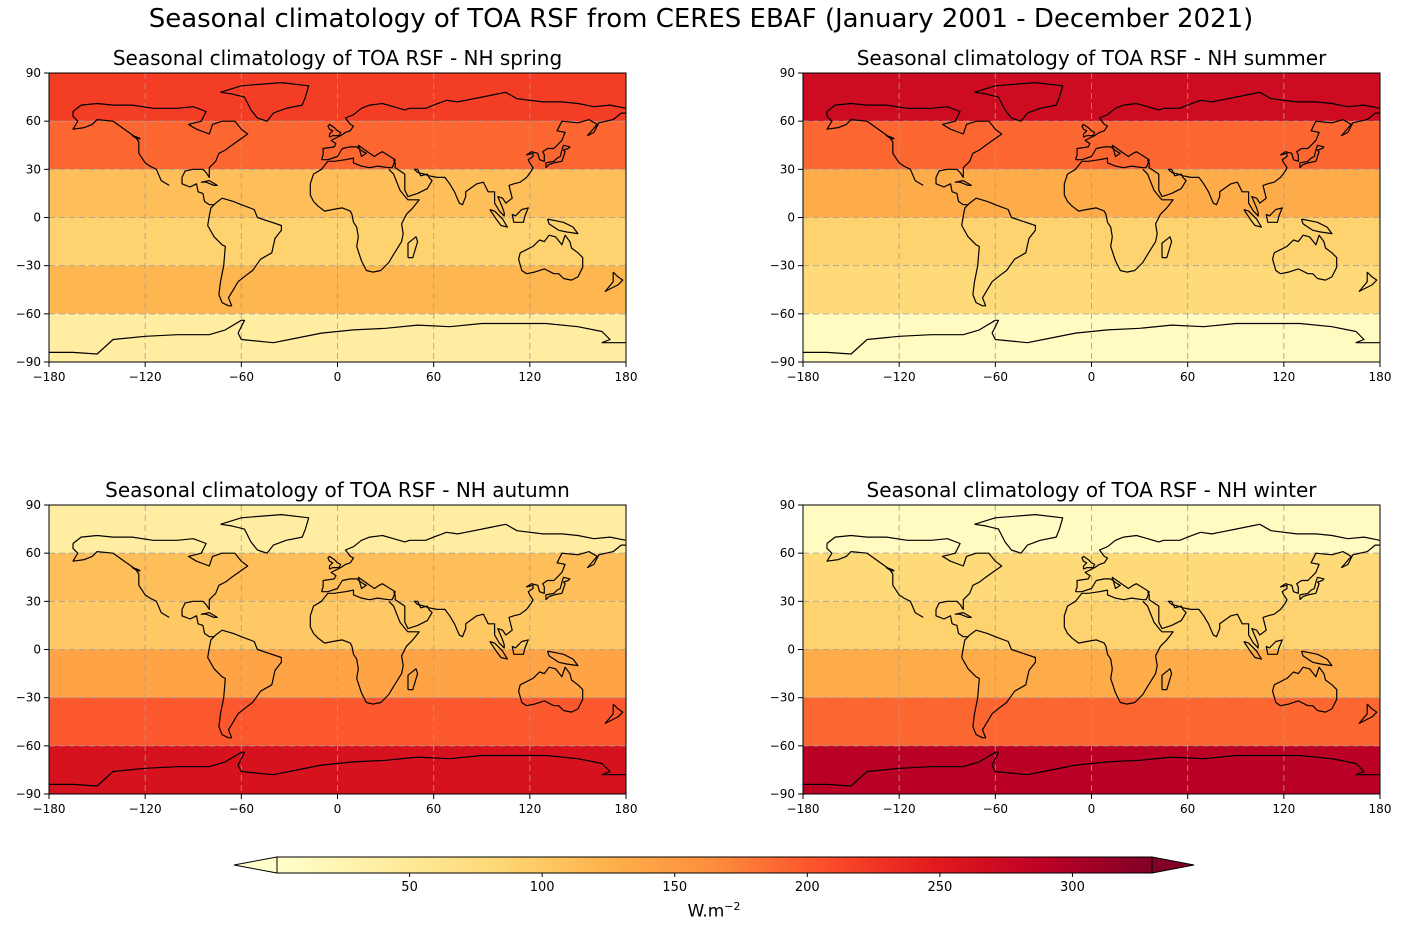  I want to click on colorbar-label-base: W.m, so click(706, 911).